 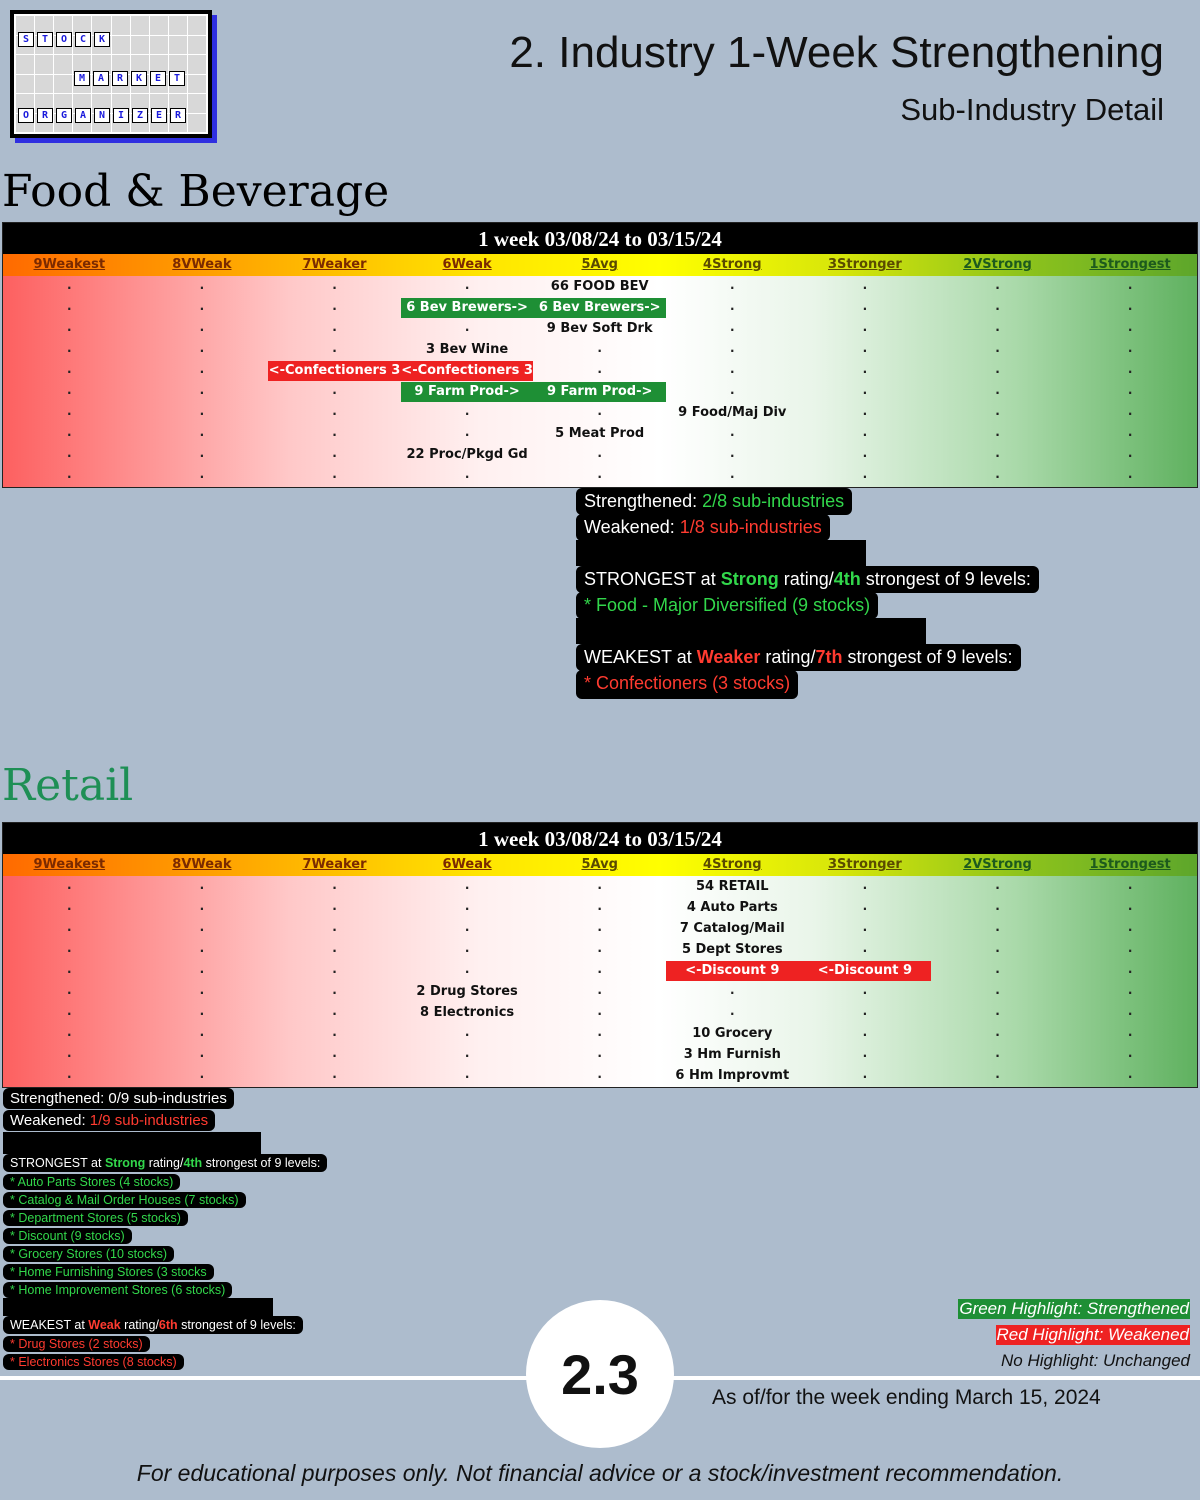 What do you see at coordinates (76, 1344) in the screenshot?
I see `summary-list-item: * Drug Stores (2 stocks)` at bounding box center [76, 1344].